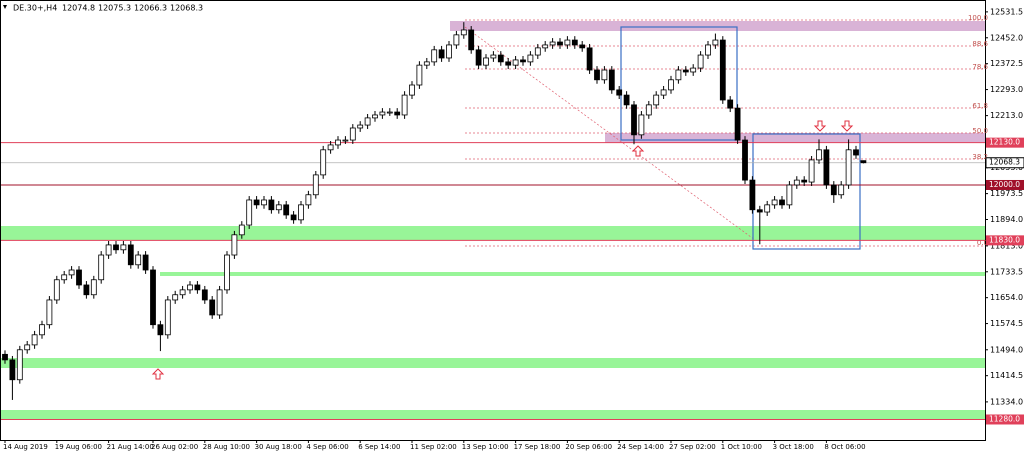  I want to click on menu-icon, so click(5, 7).